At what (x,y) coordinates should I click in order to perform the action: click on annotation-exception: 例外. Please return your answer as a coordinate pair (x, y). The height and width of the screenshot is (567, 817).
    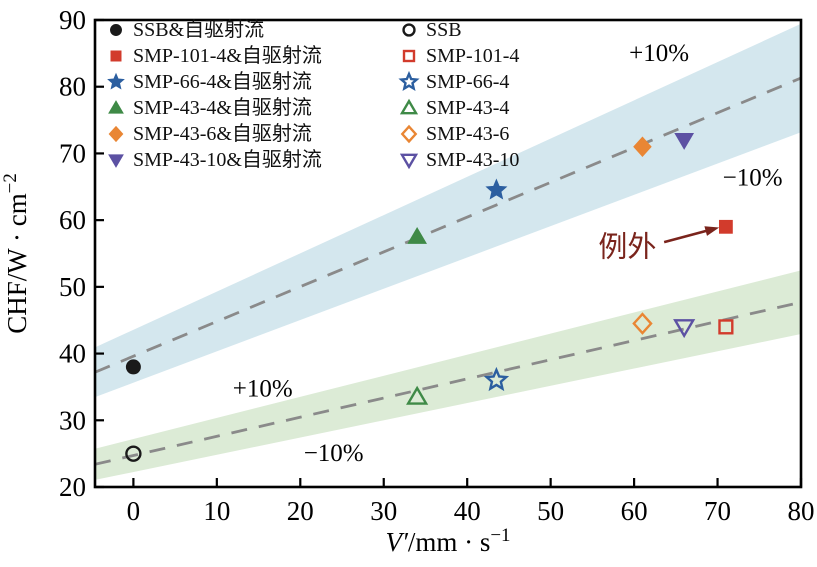
    Looking at the image, I should click on (627, 246).